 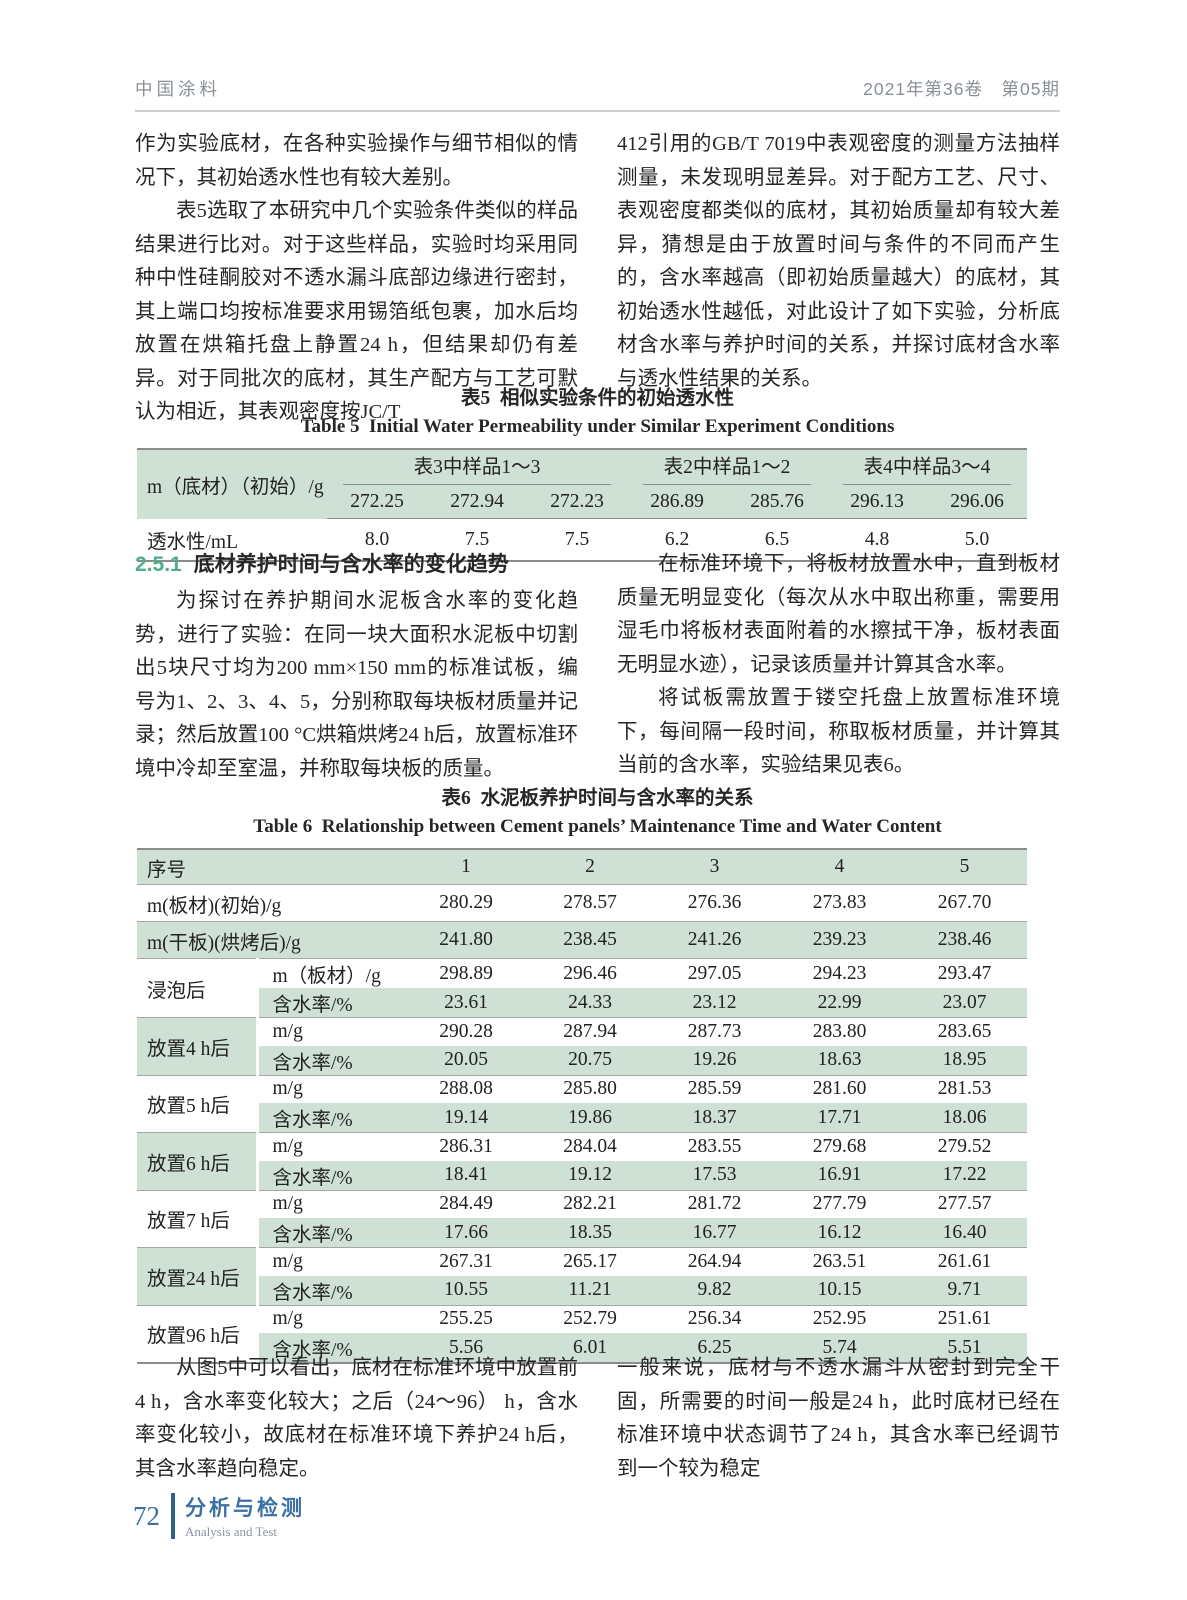 What do you see at coordinates (590, 1318) in the screenshot?
I see `table-cell: 252.79` at bounding box center [590, 1318].